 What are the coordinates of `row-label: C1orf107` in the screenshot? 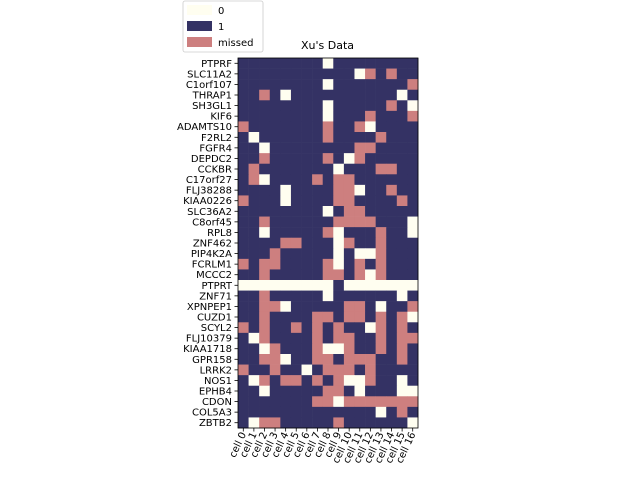 It's located at (209, 85).